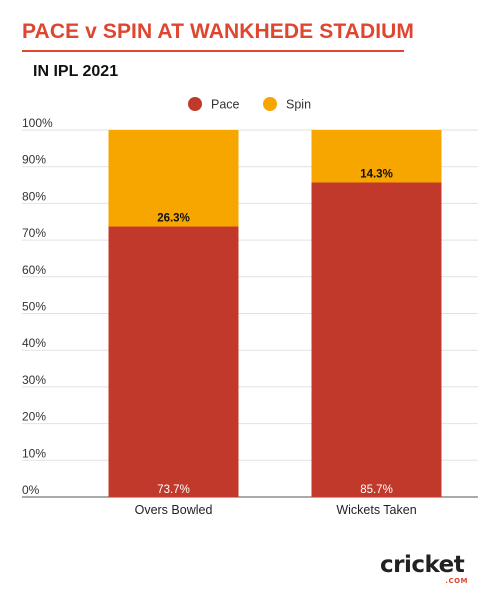 The height and width of the screenshot is (600, 500). What do you see at coordinates (34, 453) in the screenshot?
I see `y-tick-label: 10%` at bounding box center [34, 453].